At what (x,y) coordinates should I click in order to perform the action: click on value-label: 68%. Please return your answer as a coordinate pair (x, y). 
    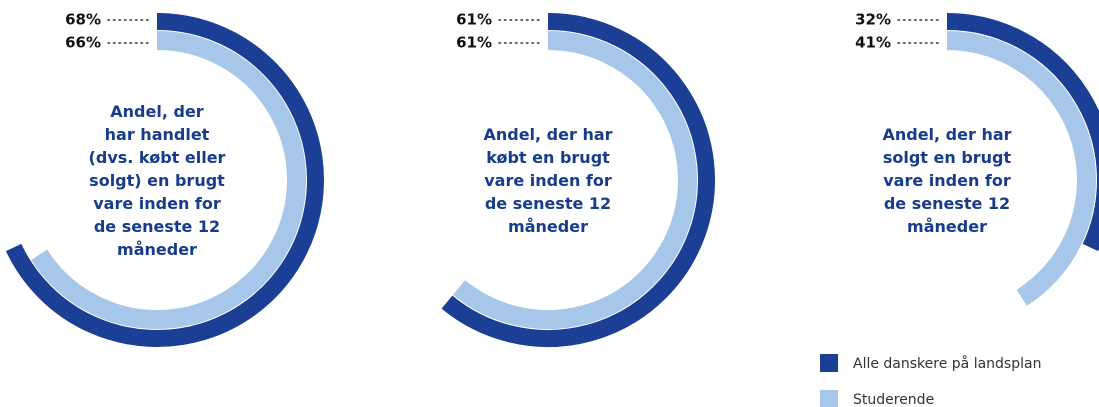
    Looking at the image, I should click on (83, 20).